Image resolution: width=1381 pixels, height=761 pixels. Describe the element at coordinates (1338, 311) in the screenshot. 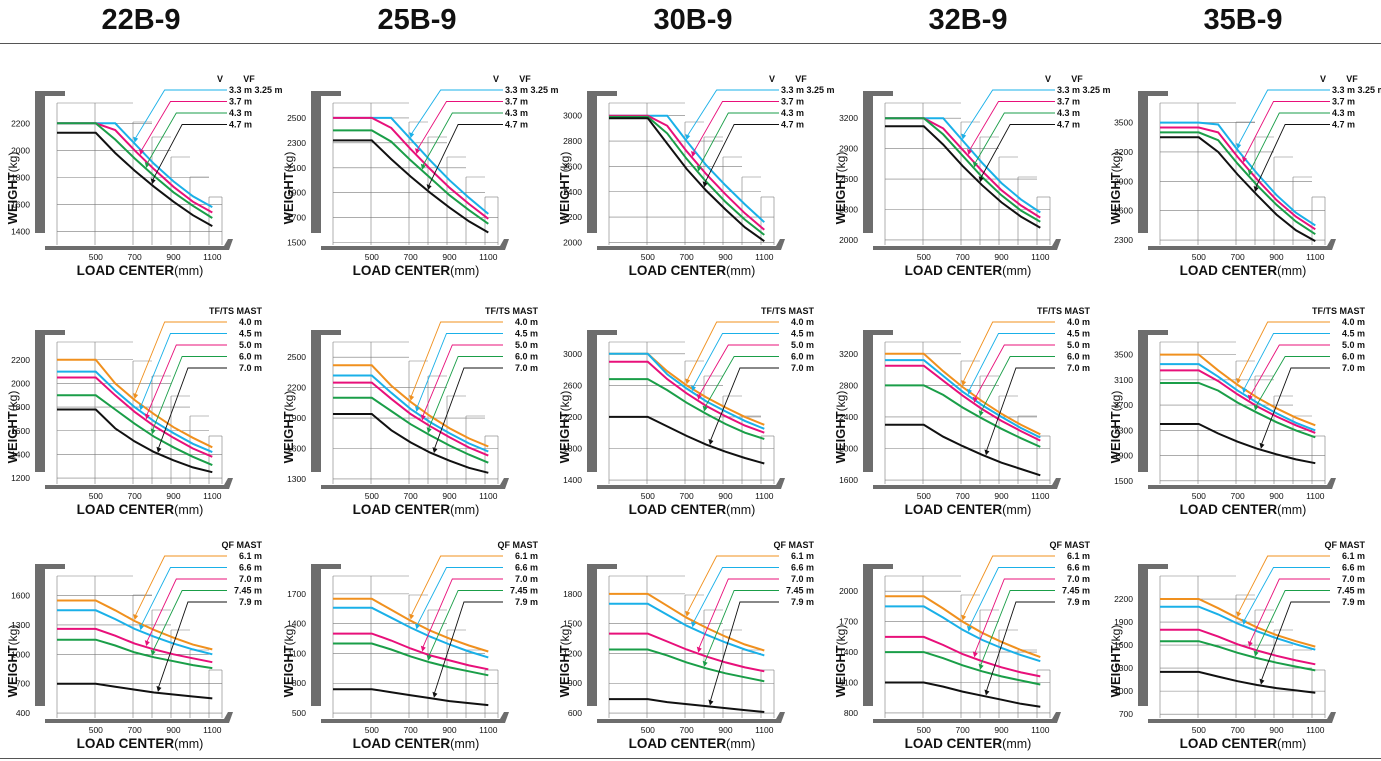

I see `legend-header: TF/TS MAST` at that location.